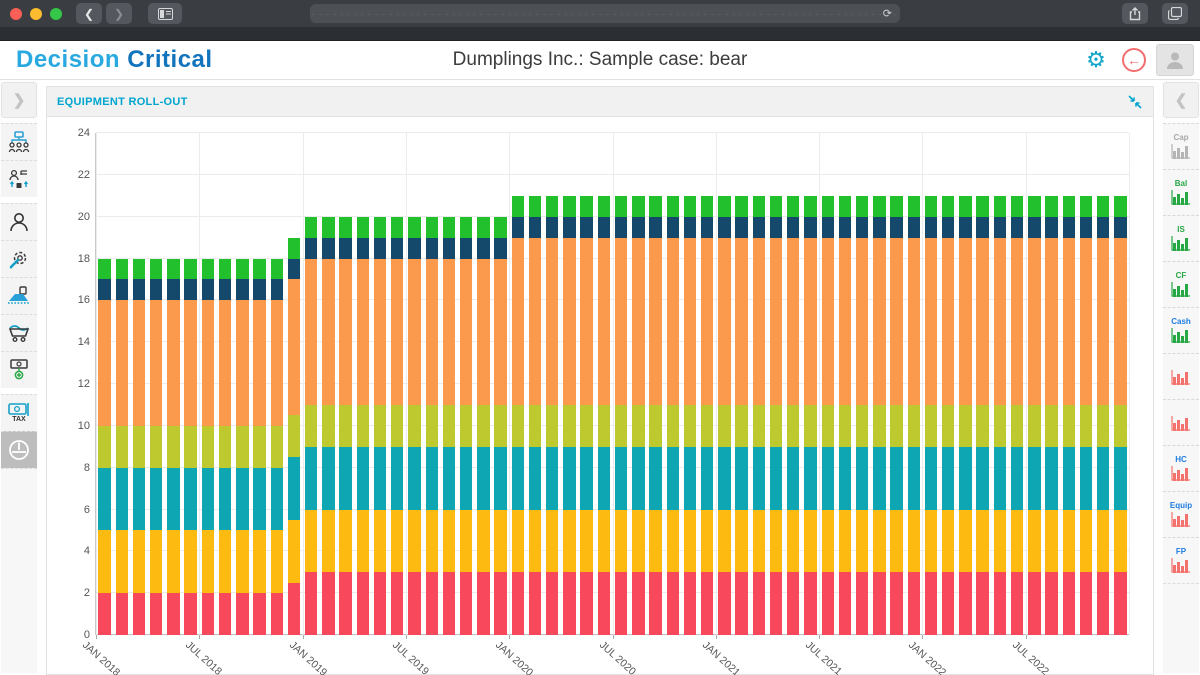 The image size is (1200, 675). I want to click on zoom-window-button, so click(56, 13).